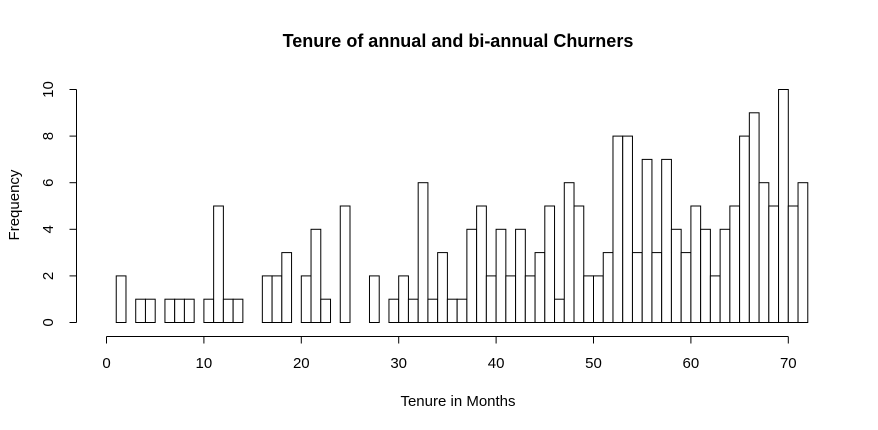 The width and height of the screenshot is (878, 430). I want to click on y-tick-label: 2, so click(48, 276).